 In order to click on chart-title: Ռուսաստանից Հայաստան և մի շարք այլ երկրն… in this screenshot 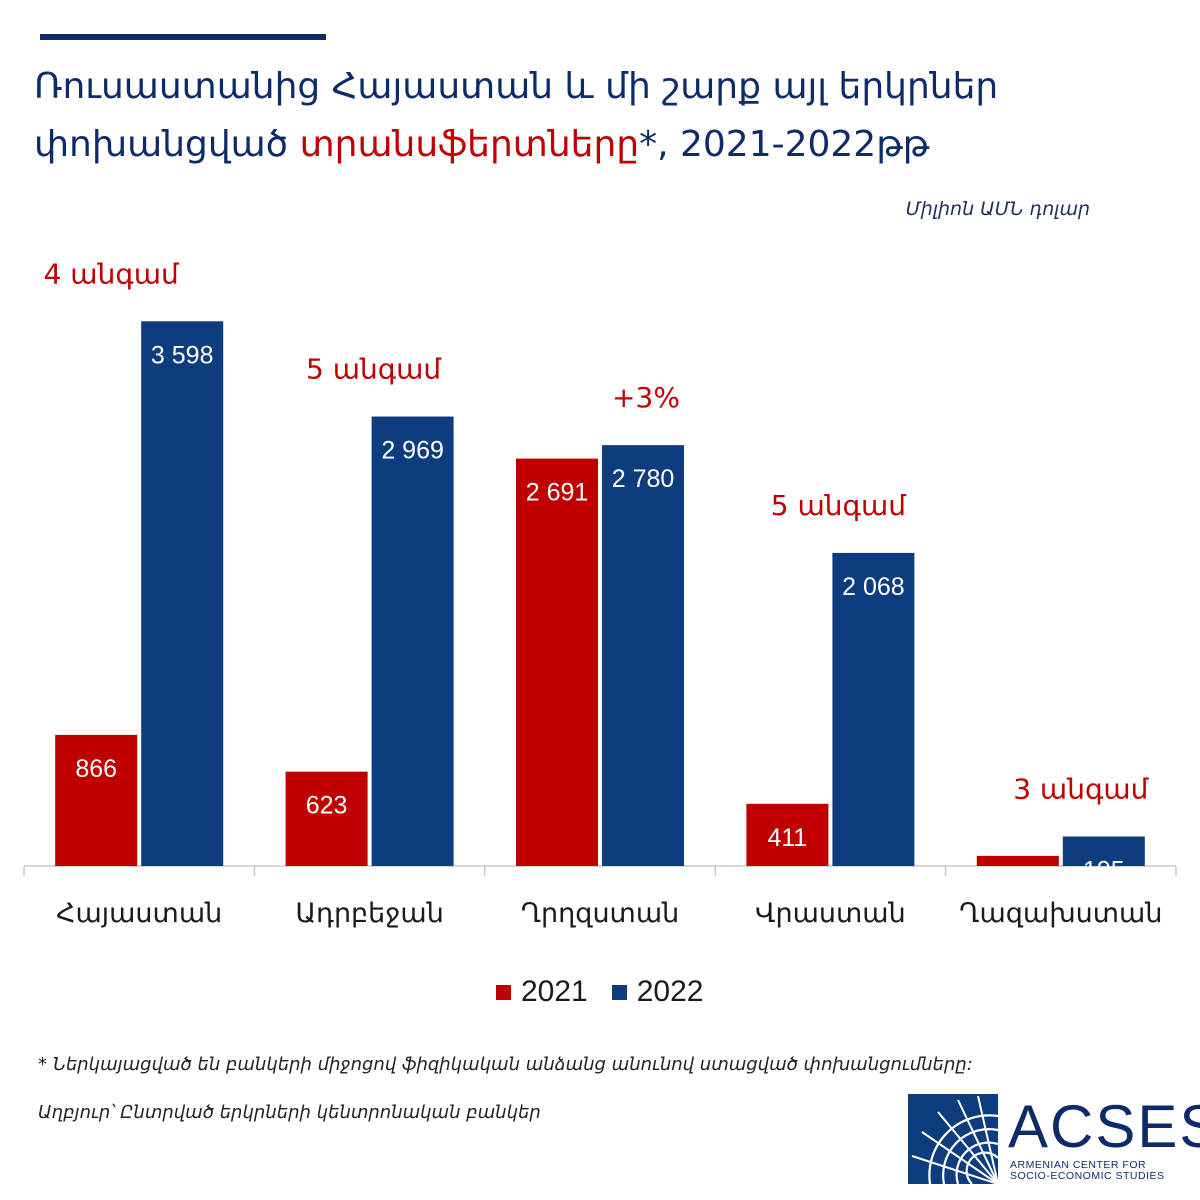, I will do `click(599, 116)`.